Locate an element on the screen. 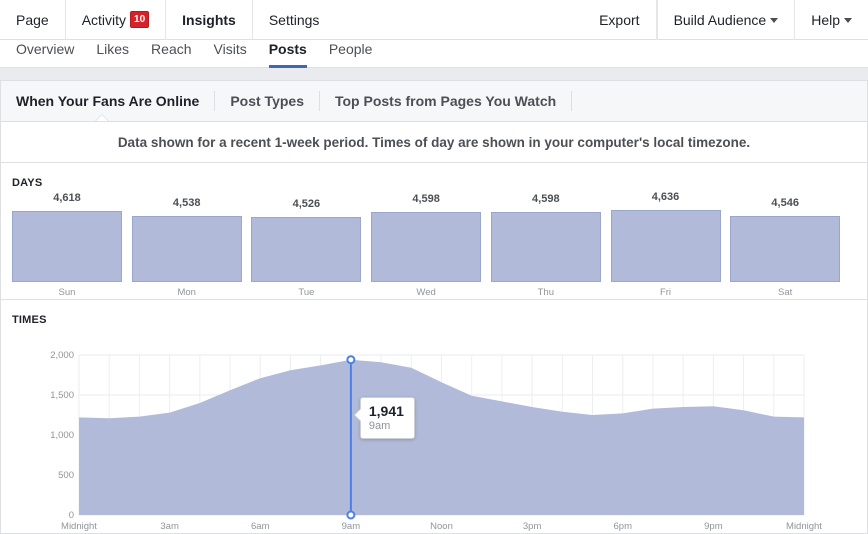  build-audience-dropdown: Build Audience is located at coordinates (726, 20).